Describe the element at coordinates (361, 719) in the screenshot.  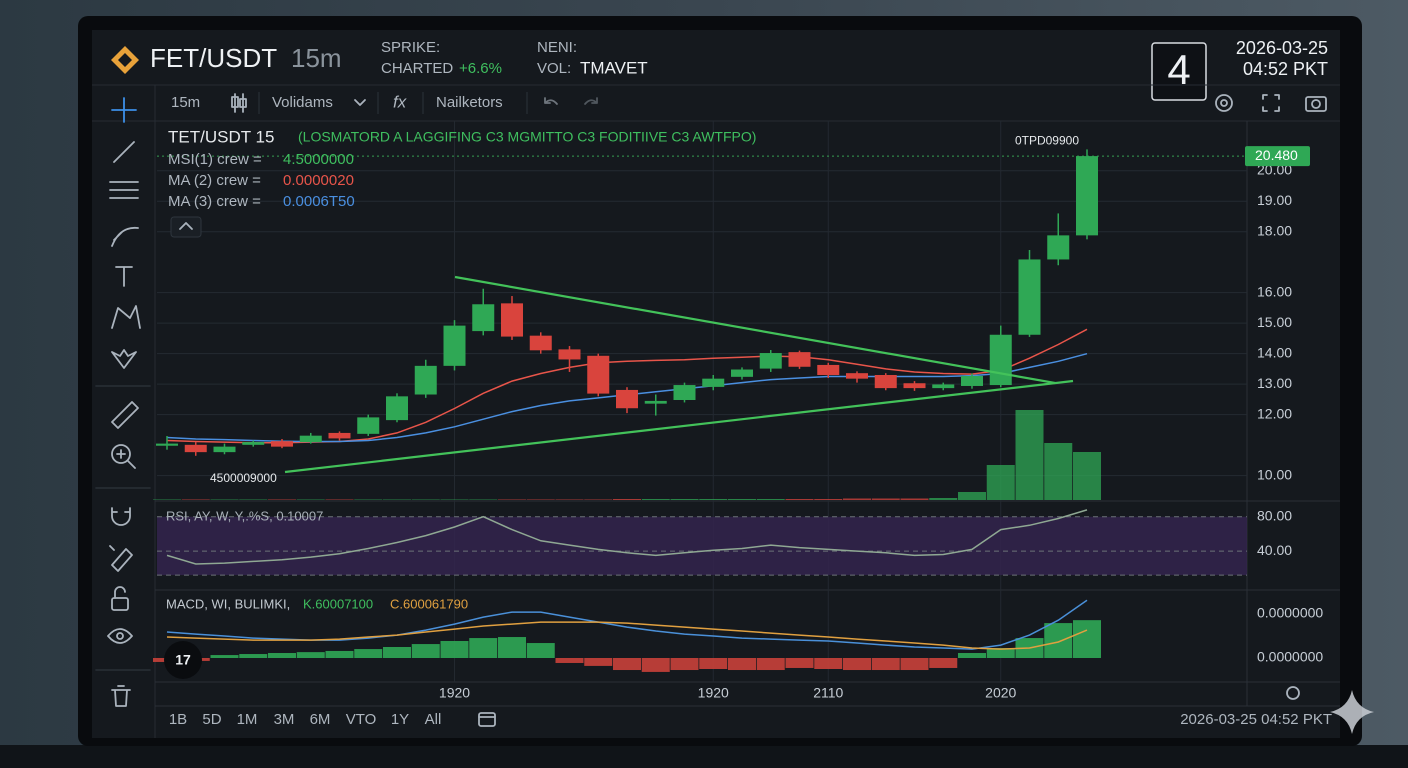
I see `range-button: VTO` at that location.